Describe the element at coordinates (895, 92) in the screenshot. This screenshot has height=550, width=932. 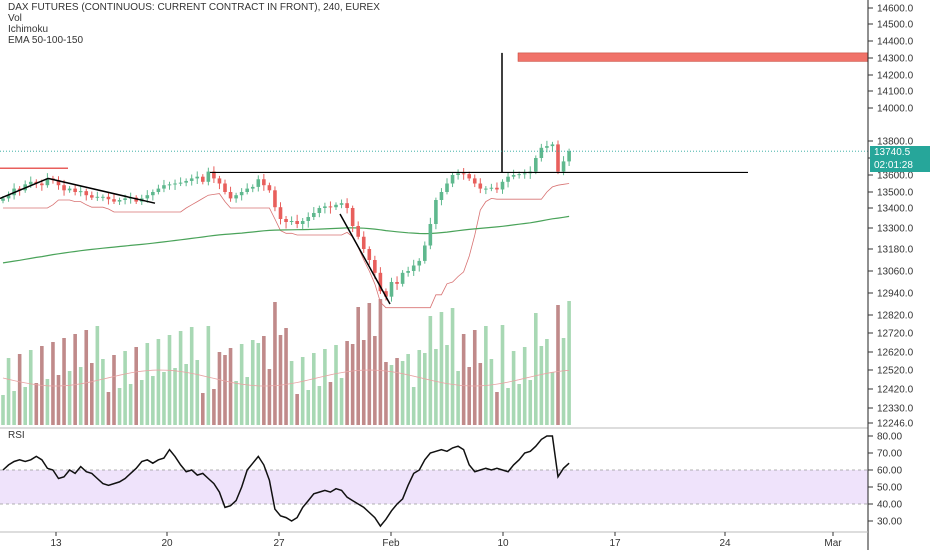
I see `price-axis-label: 14100.0` at that location.